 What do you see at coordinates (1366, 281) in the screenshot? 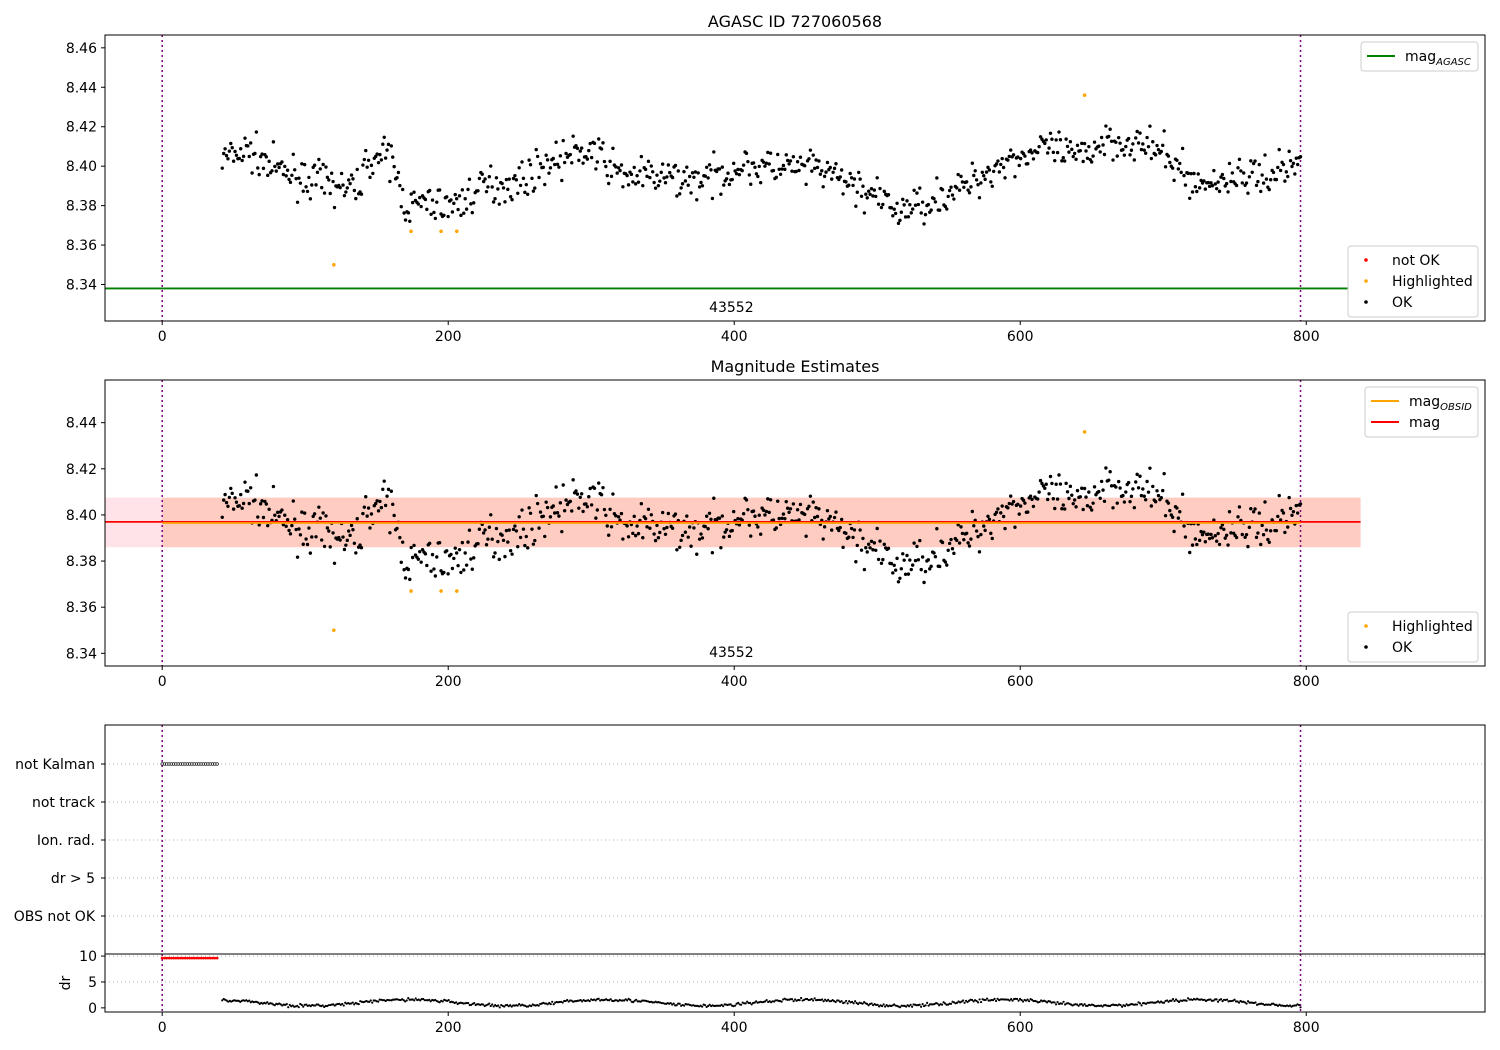
I see `legend-dot-swatch` at bounding box center [1366, 281].